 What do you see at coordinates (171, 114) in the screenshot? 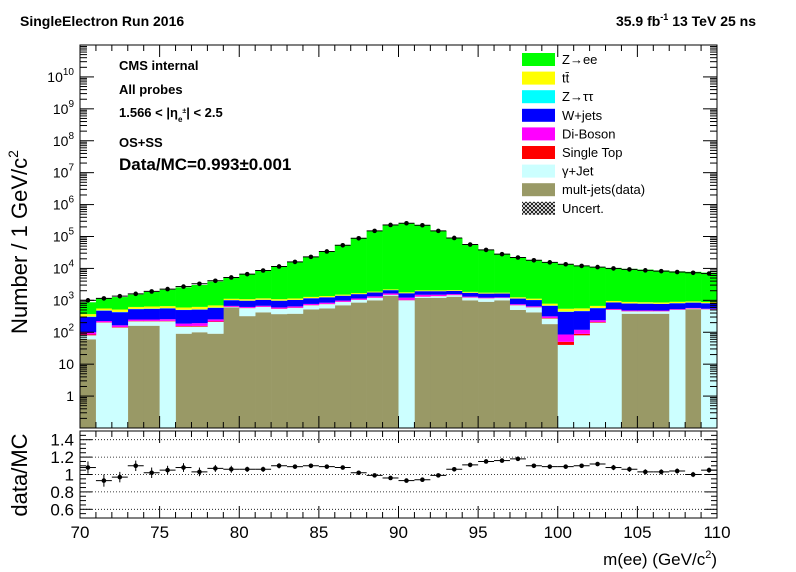
I see `eta-cut-label: 1.566 < |ηe±| < 2.5` at bounding box center [171, 114].